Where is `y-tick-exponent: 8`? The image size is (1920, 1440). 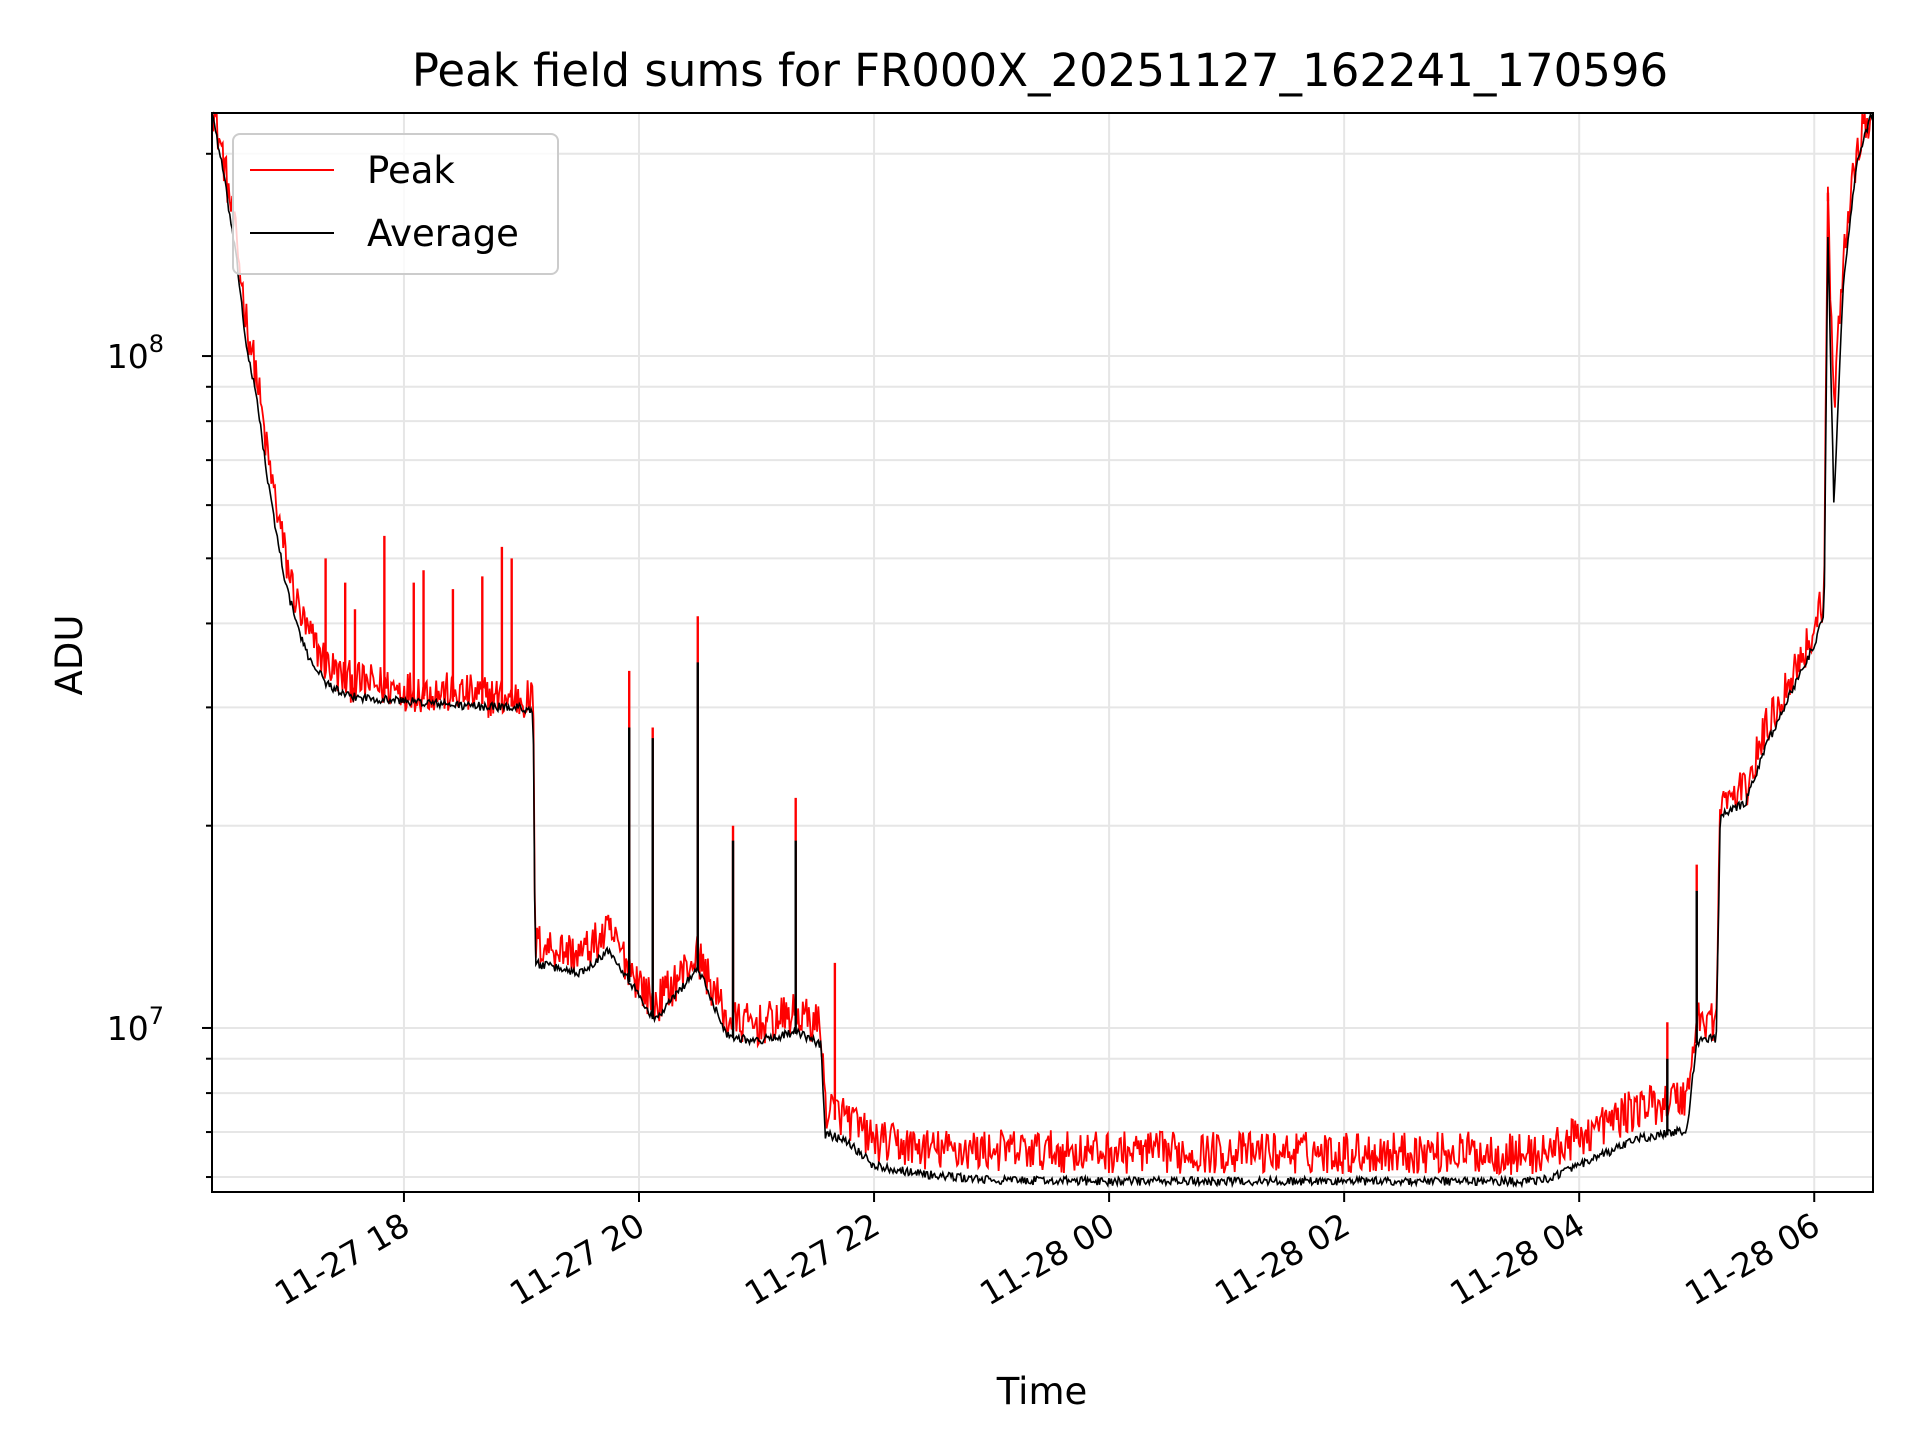
y-tick-exponent: 8 is located at coordinates (156, 344).